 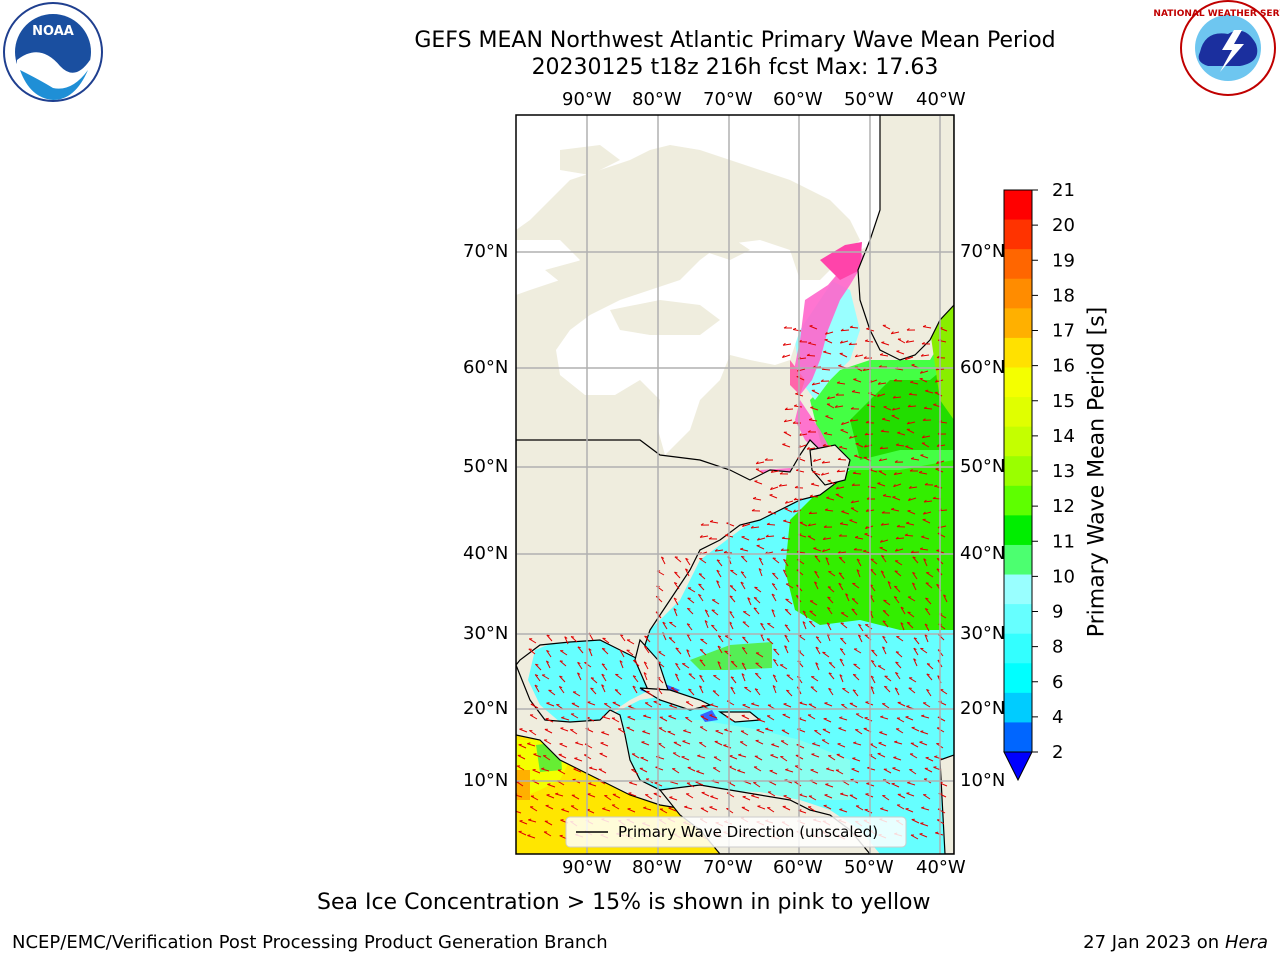 What do you see at coordinates (1057, 612) in the screenshot?
I see `colorbar-tick-label: 9` at bounding box center [1057, 612].